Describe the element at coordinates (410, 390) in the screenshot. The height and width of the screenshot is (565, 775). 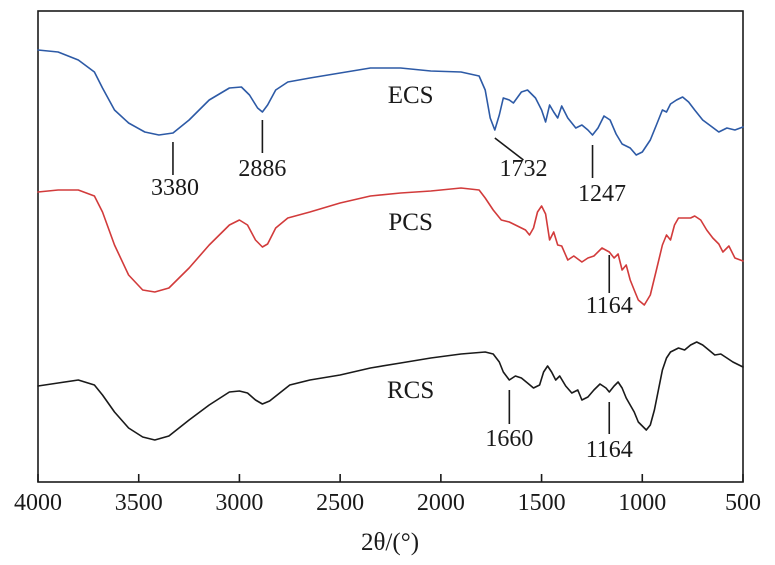
I see `series-label-rcs: RCS` at that location.